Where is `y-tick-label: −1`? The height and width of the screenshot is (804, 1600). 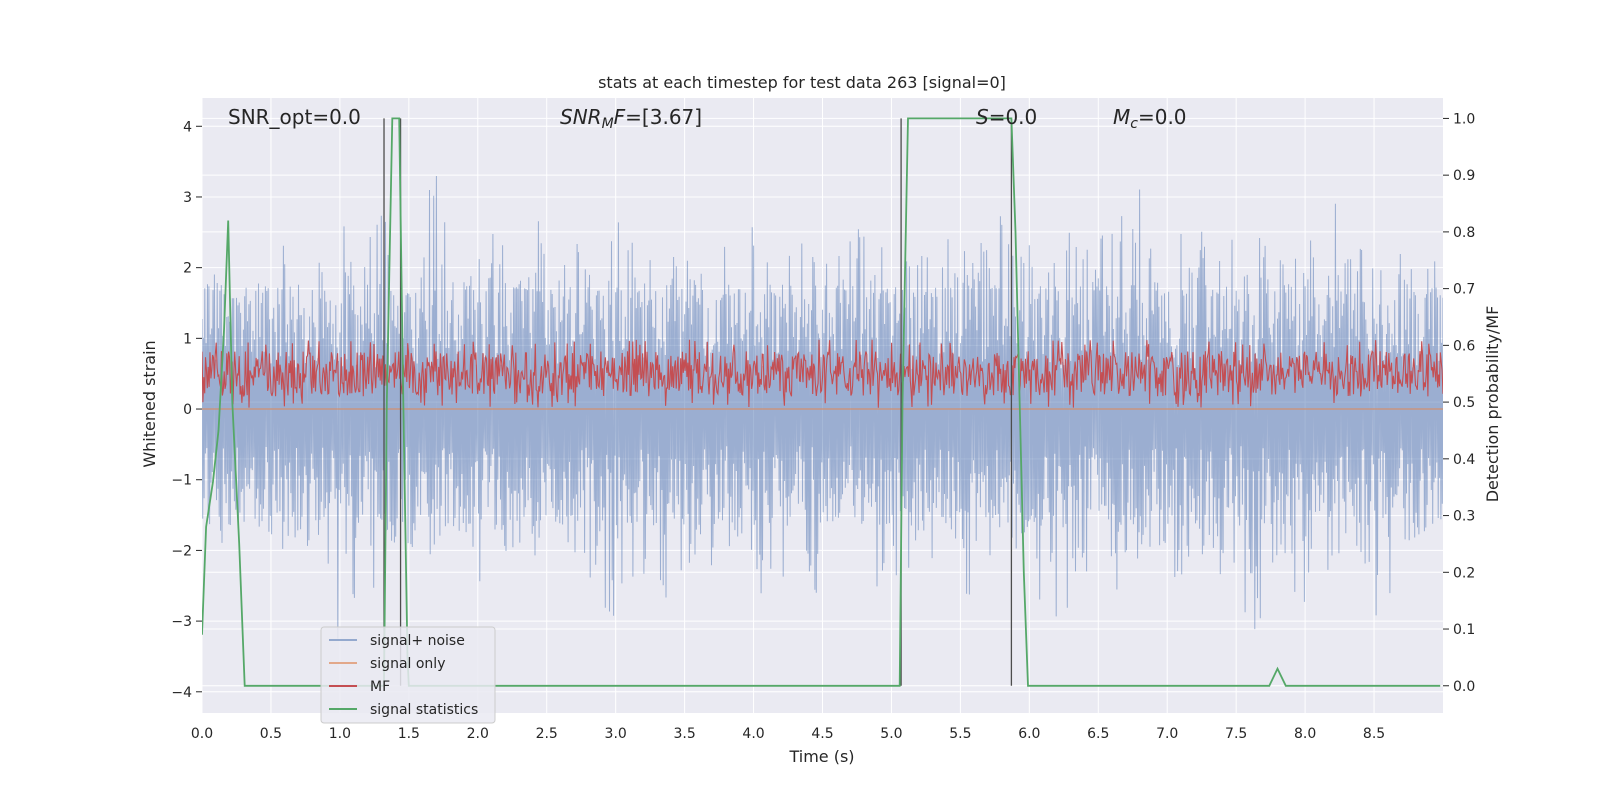 y-tick-label: −1 is located at coordinates (181, 481).